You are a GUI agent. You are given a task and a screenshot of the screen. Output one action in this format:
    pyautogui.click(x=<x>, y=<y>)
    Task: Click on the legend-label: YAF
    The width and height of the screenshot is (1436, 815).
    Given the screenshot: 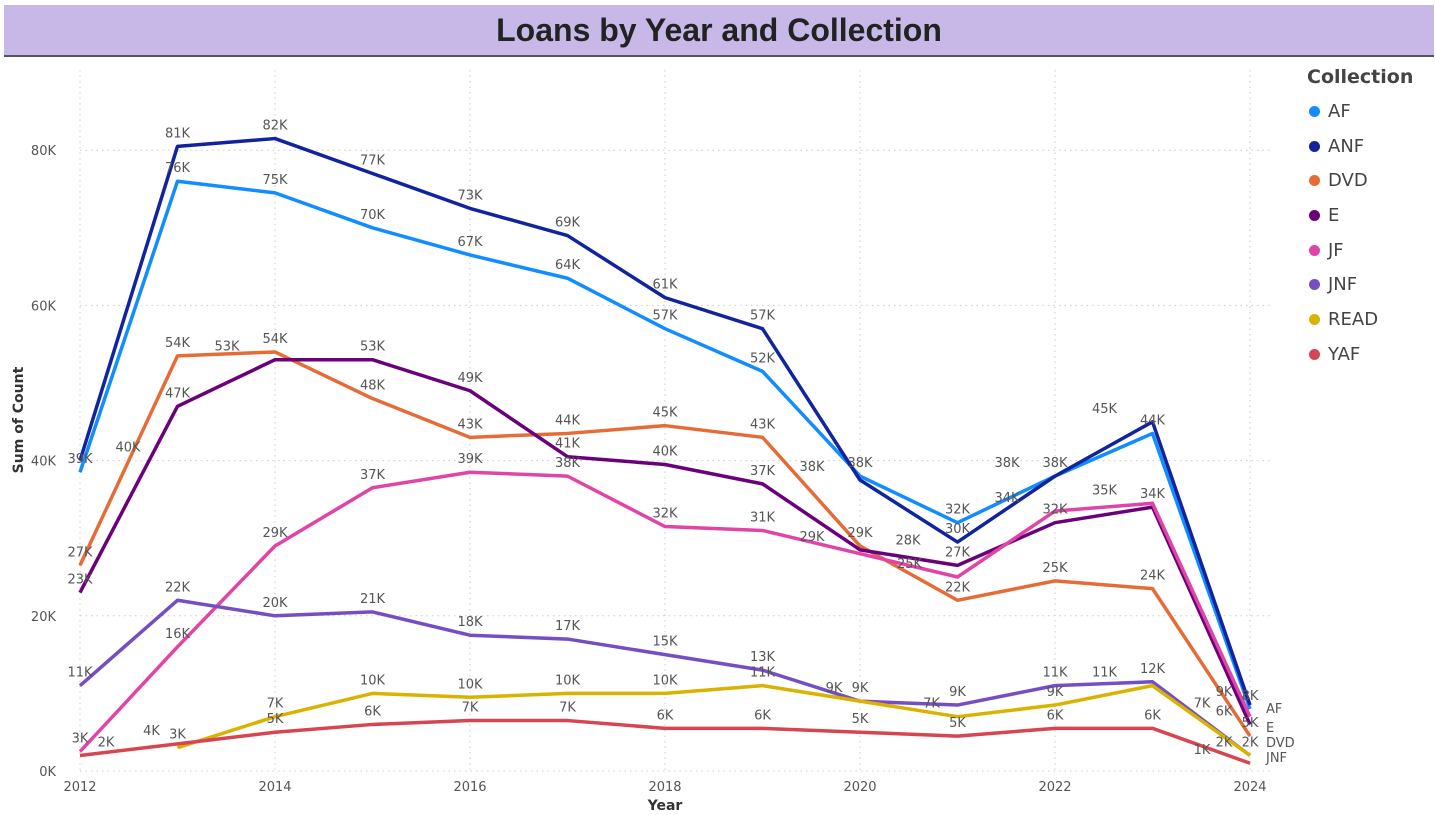 What is the action you would take?
    pyautogui.click(x=1344, y=354)
    